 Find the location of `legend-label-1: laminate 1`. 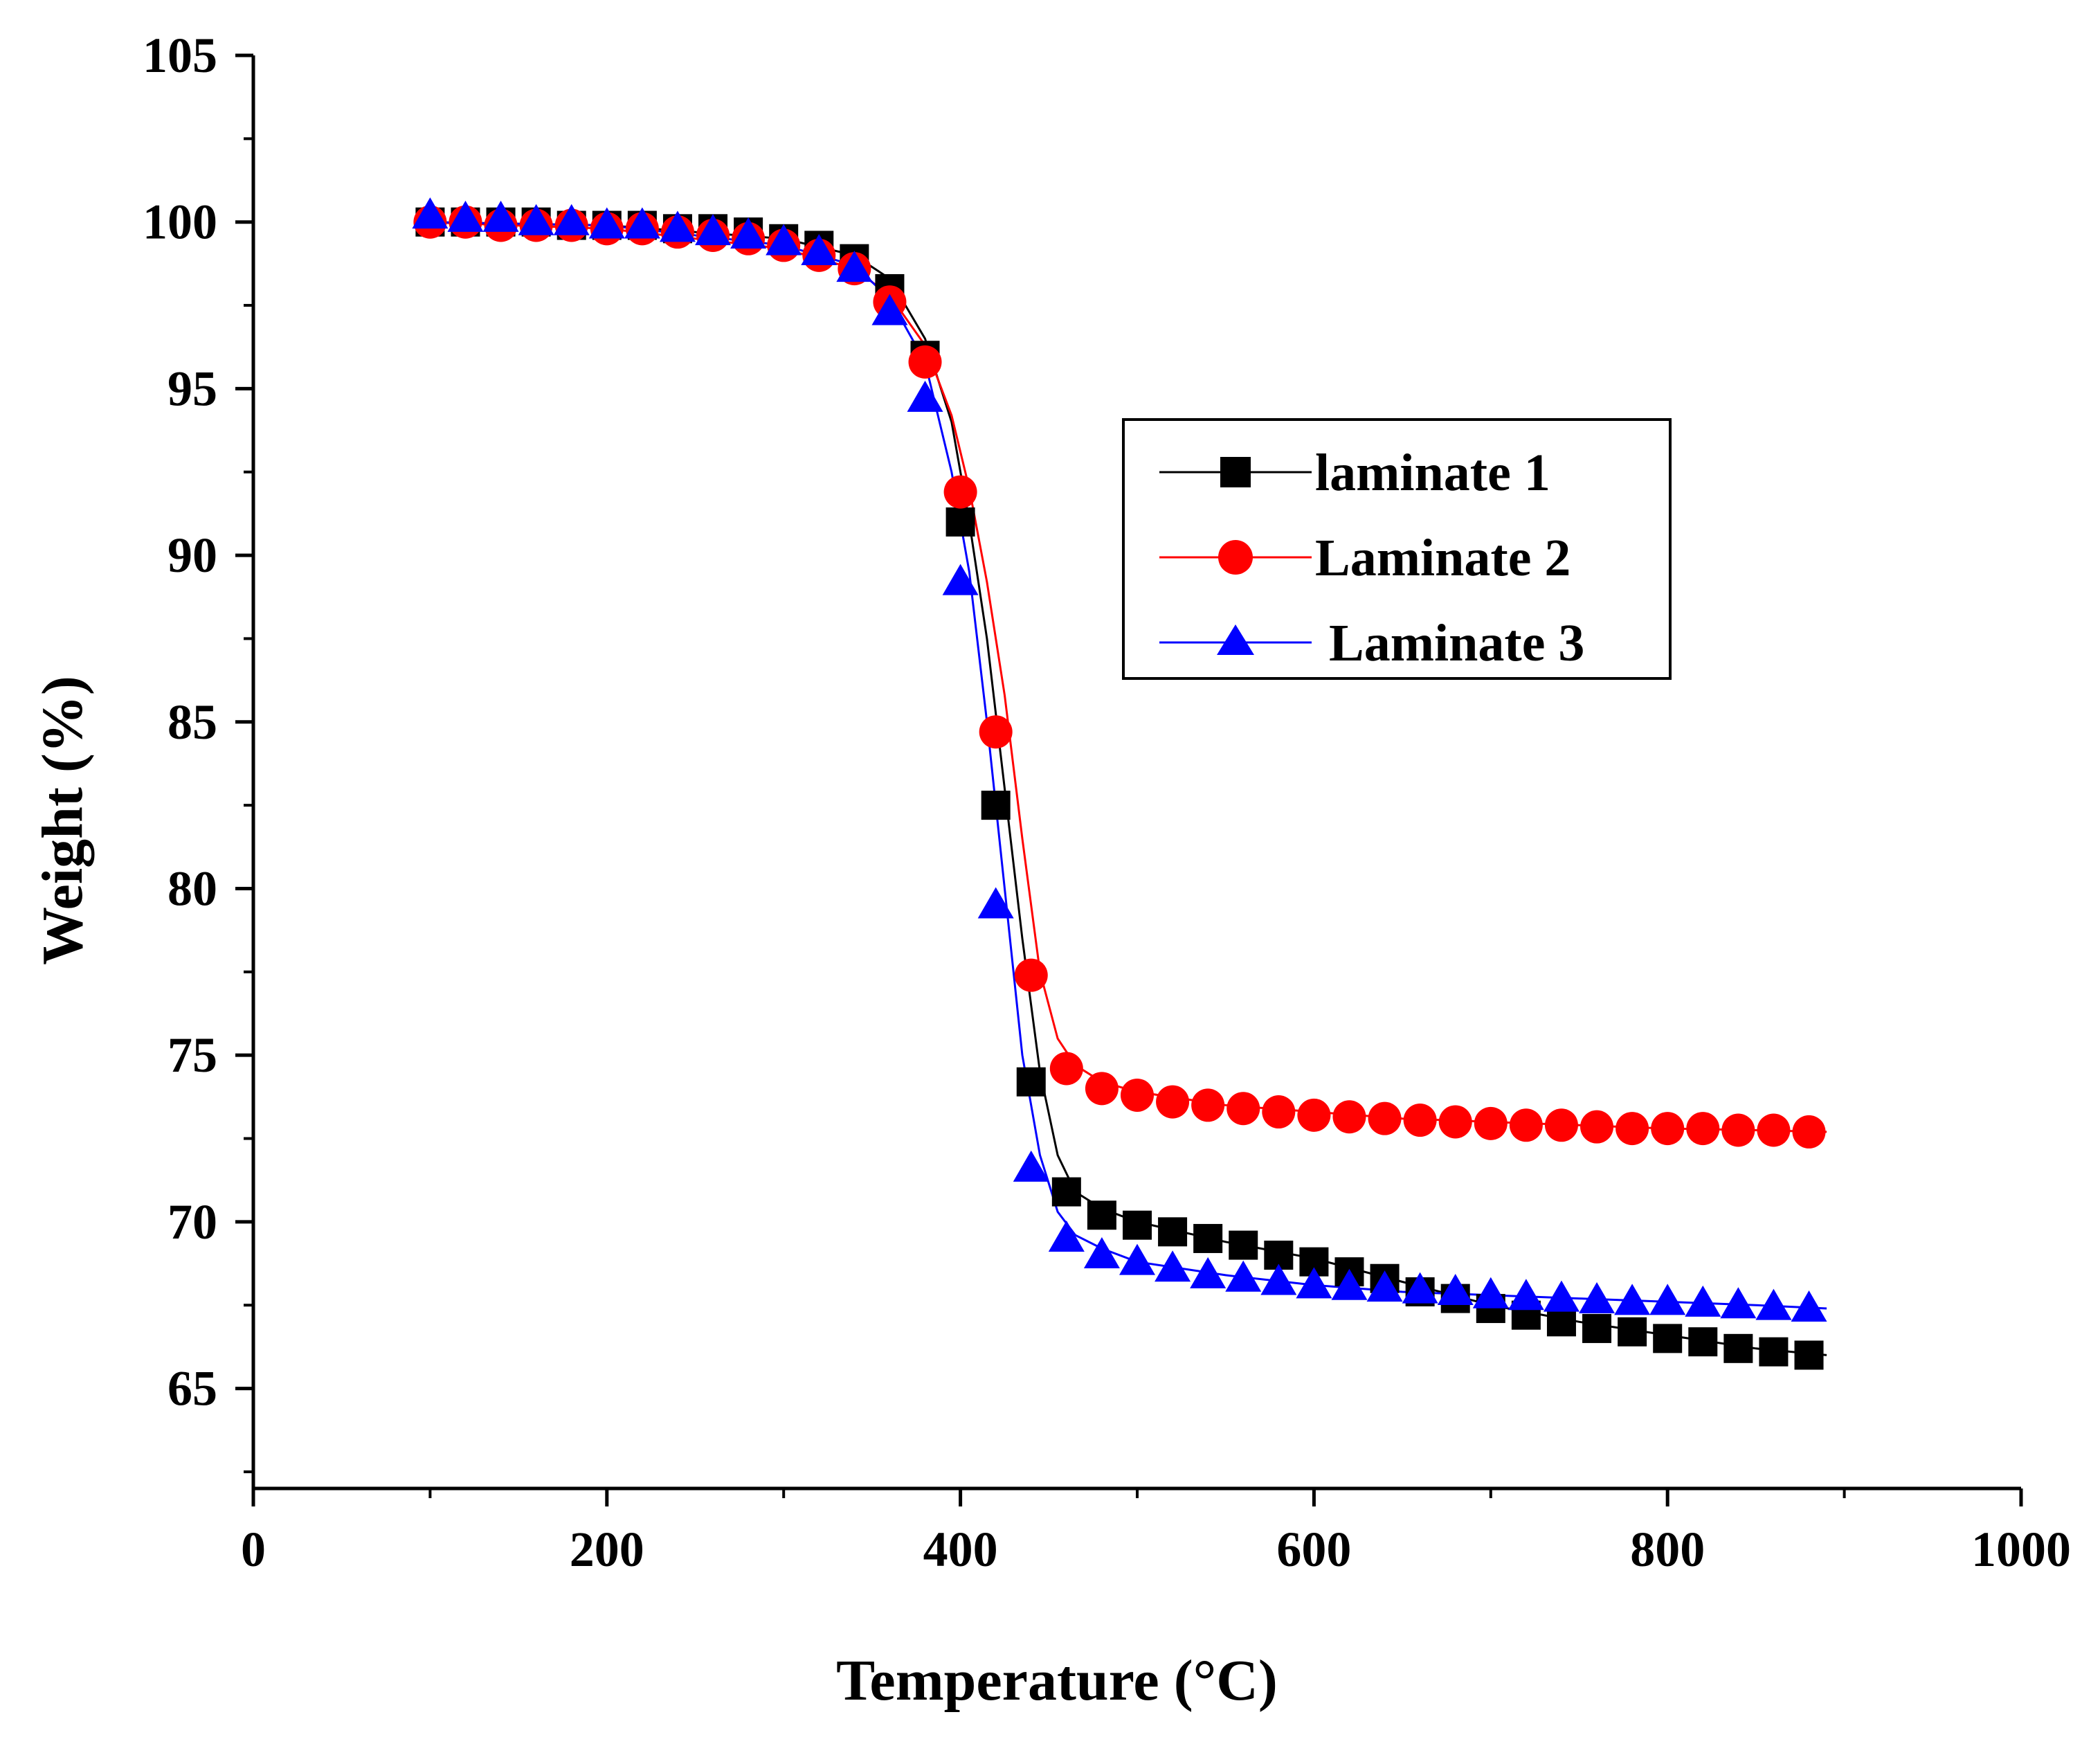

legend-label-1: laminate 1 is located at coordinates (1432, 473).